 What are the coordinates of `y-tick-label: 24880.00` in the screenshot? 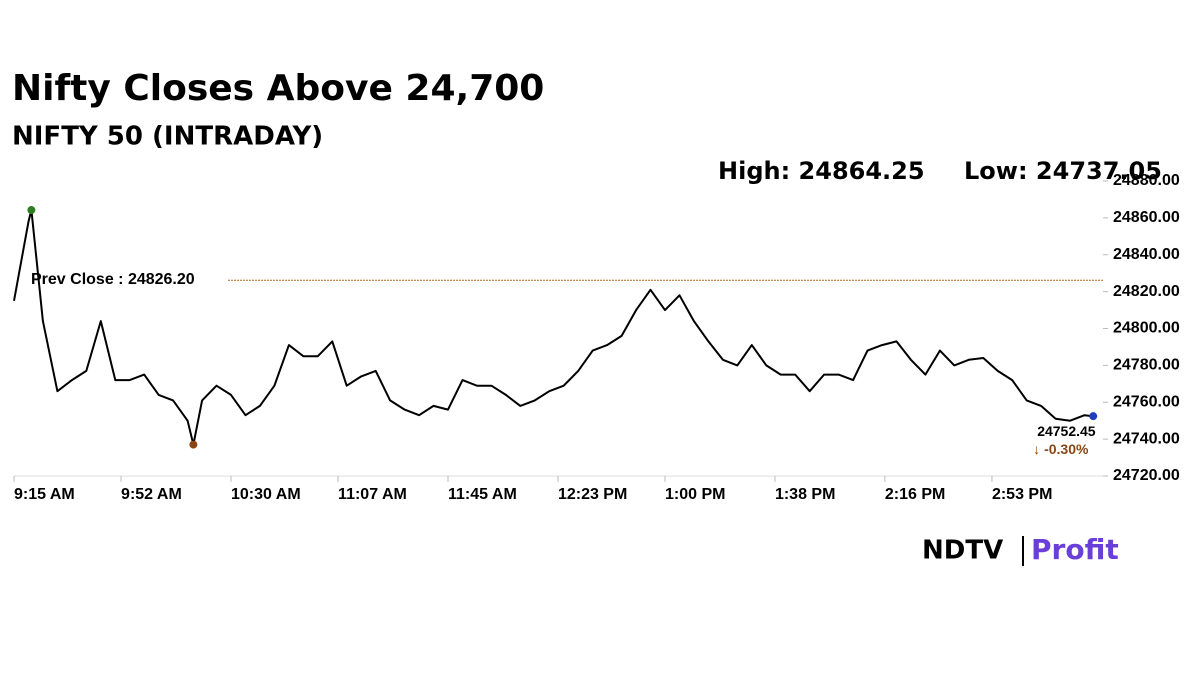 It's located at (1146, 180).